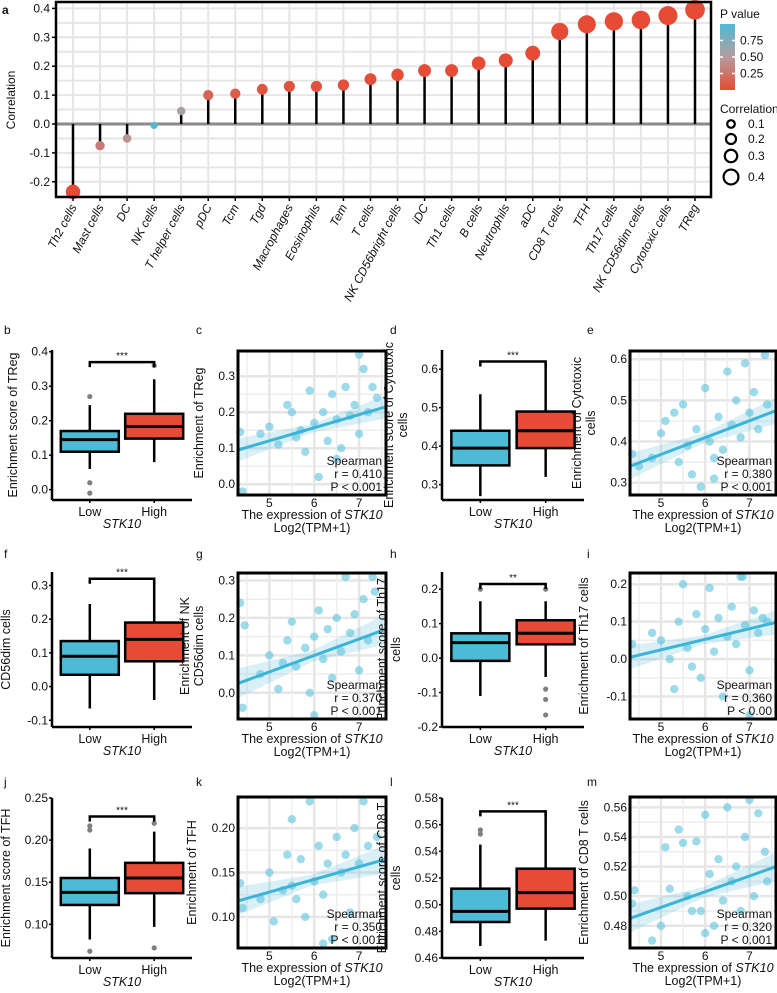 This screenshot has height=993, width=777. I want to click on y-tick-label: 0.1, so click(39, 653).